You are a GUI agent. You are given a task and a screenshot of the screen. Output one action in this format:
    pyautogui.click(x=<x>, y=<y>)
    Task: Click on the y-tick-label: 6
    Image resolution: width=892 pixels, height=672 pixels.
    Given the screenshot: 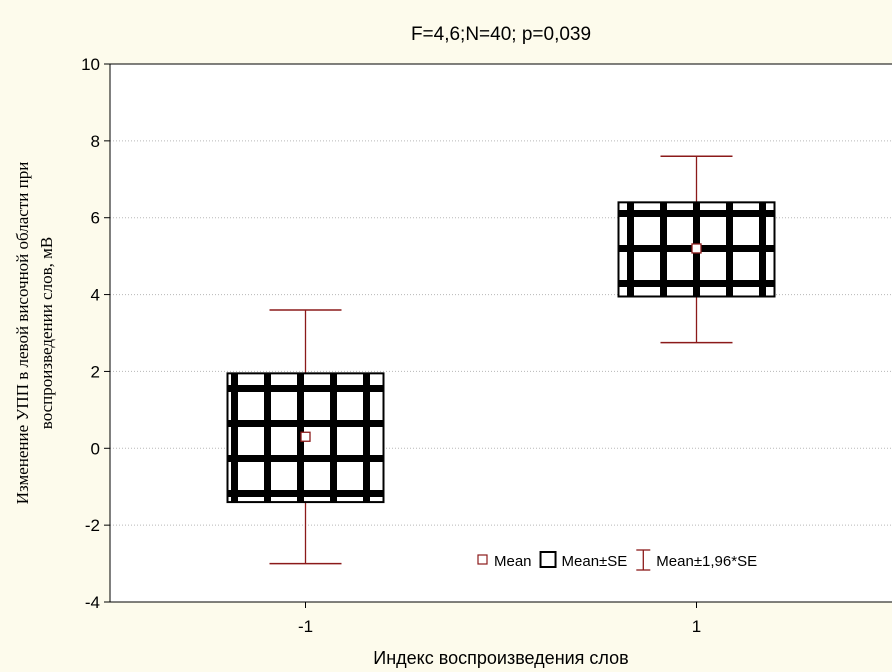 What is the action you would take?
    pyautogui.click(x=95, y=218)
    